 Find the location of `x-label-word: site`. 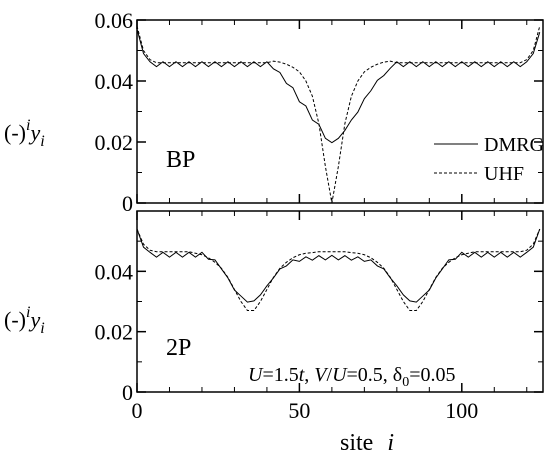

x-label-word: site is located at coordinates (356, 443).